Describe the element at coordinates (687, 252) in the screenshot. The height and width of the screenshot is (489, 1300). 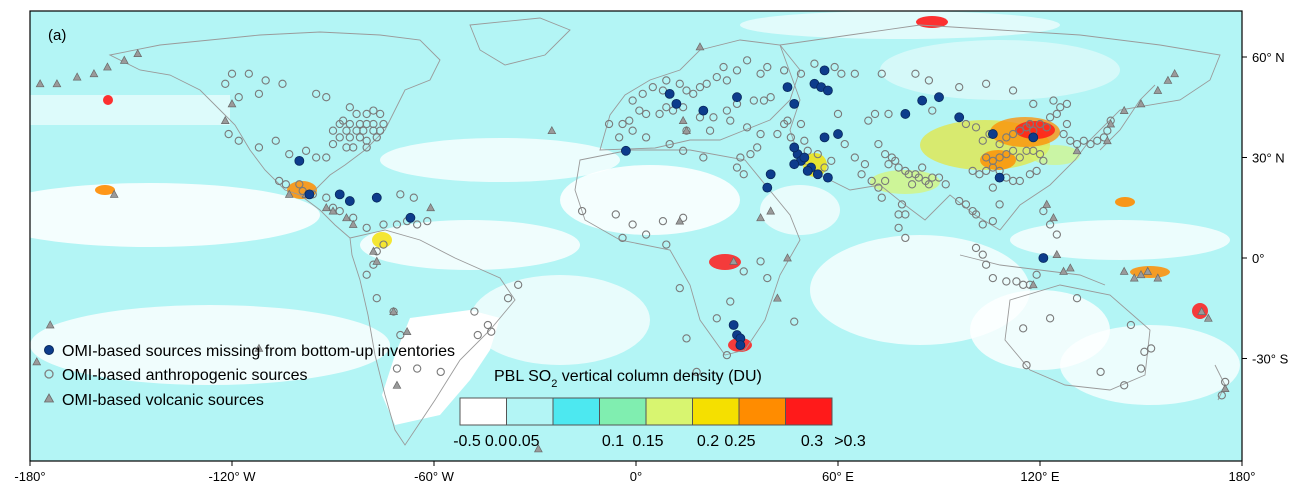
I see `africa-outline` at that location.